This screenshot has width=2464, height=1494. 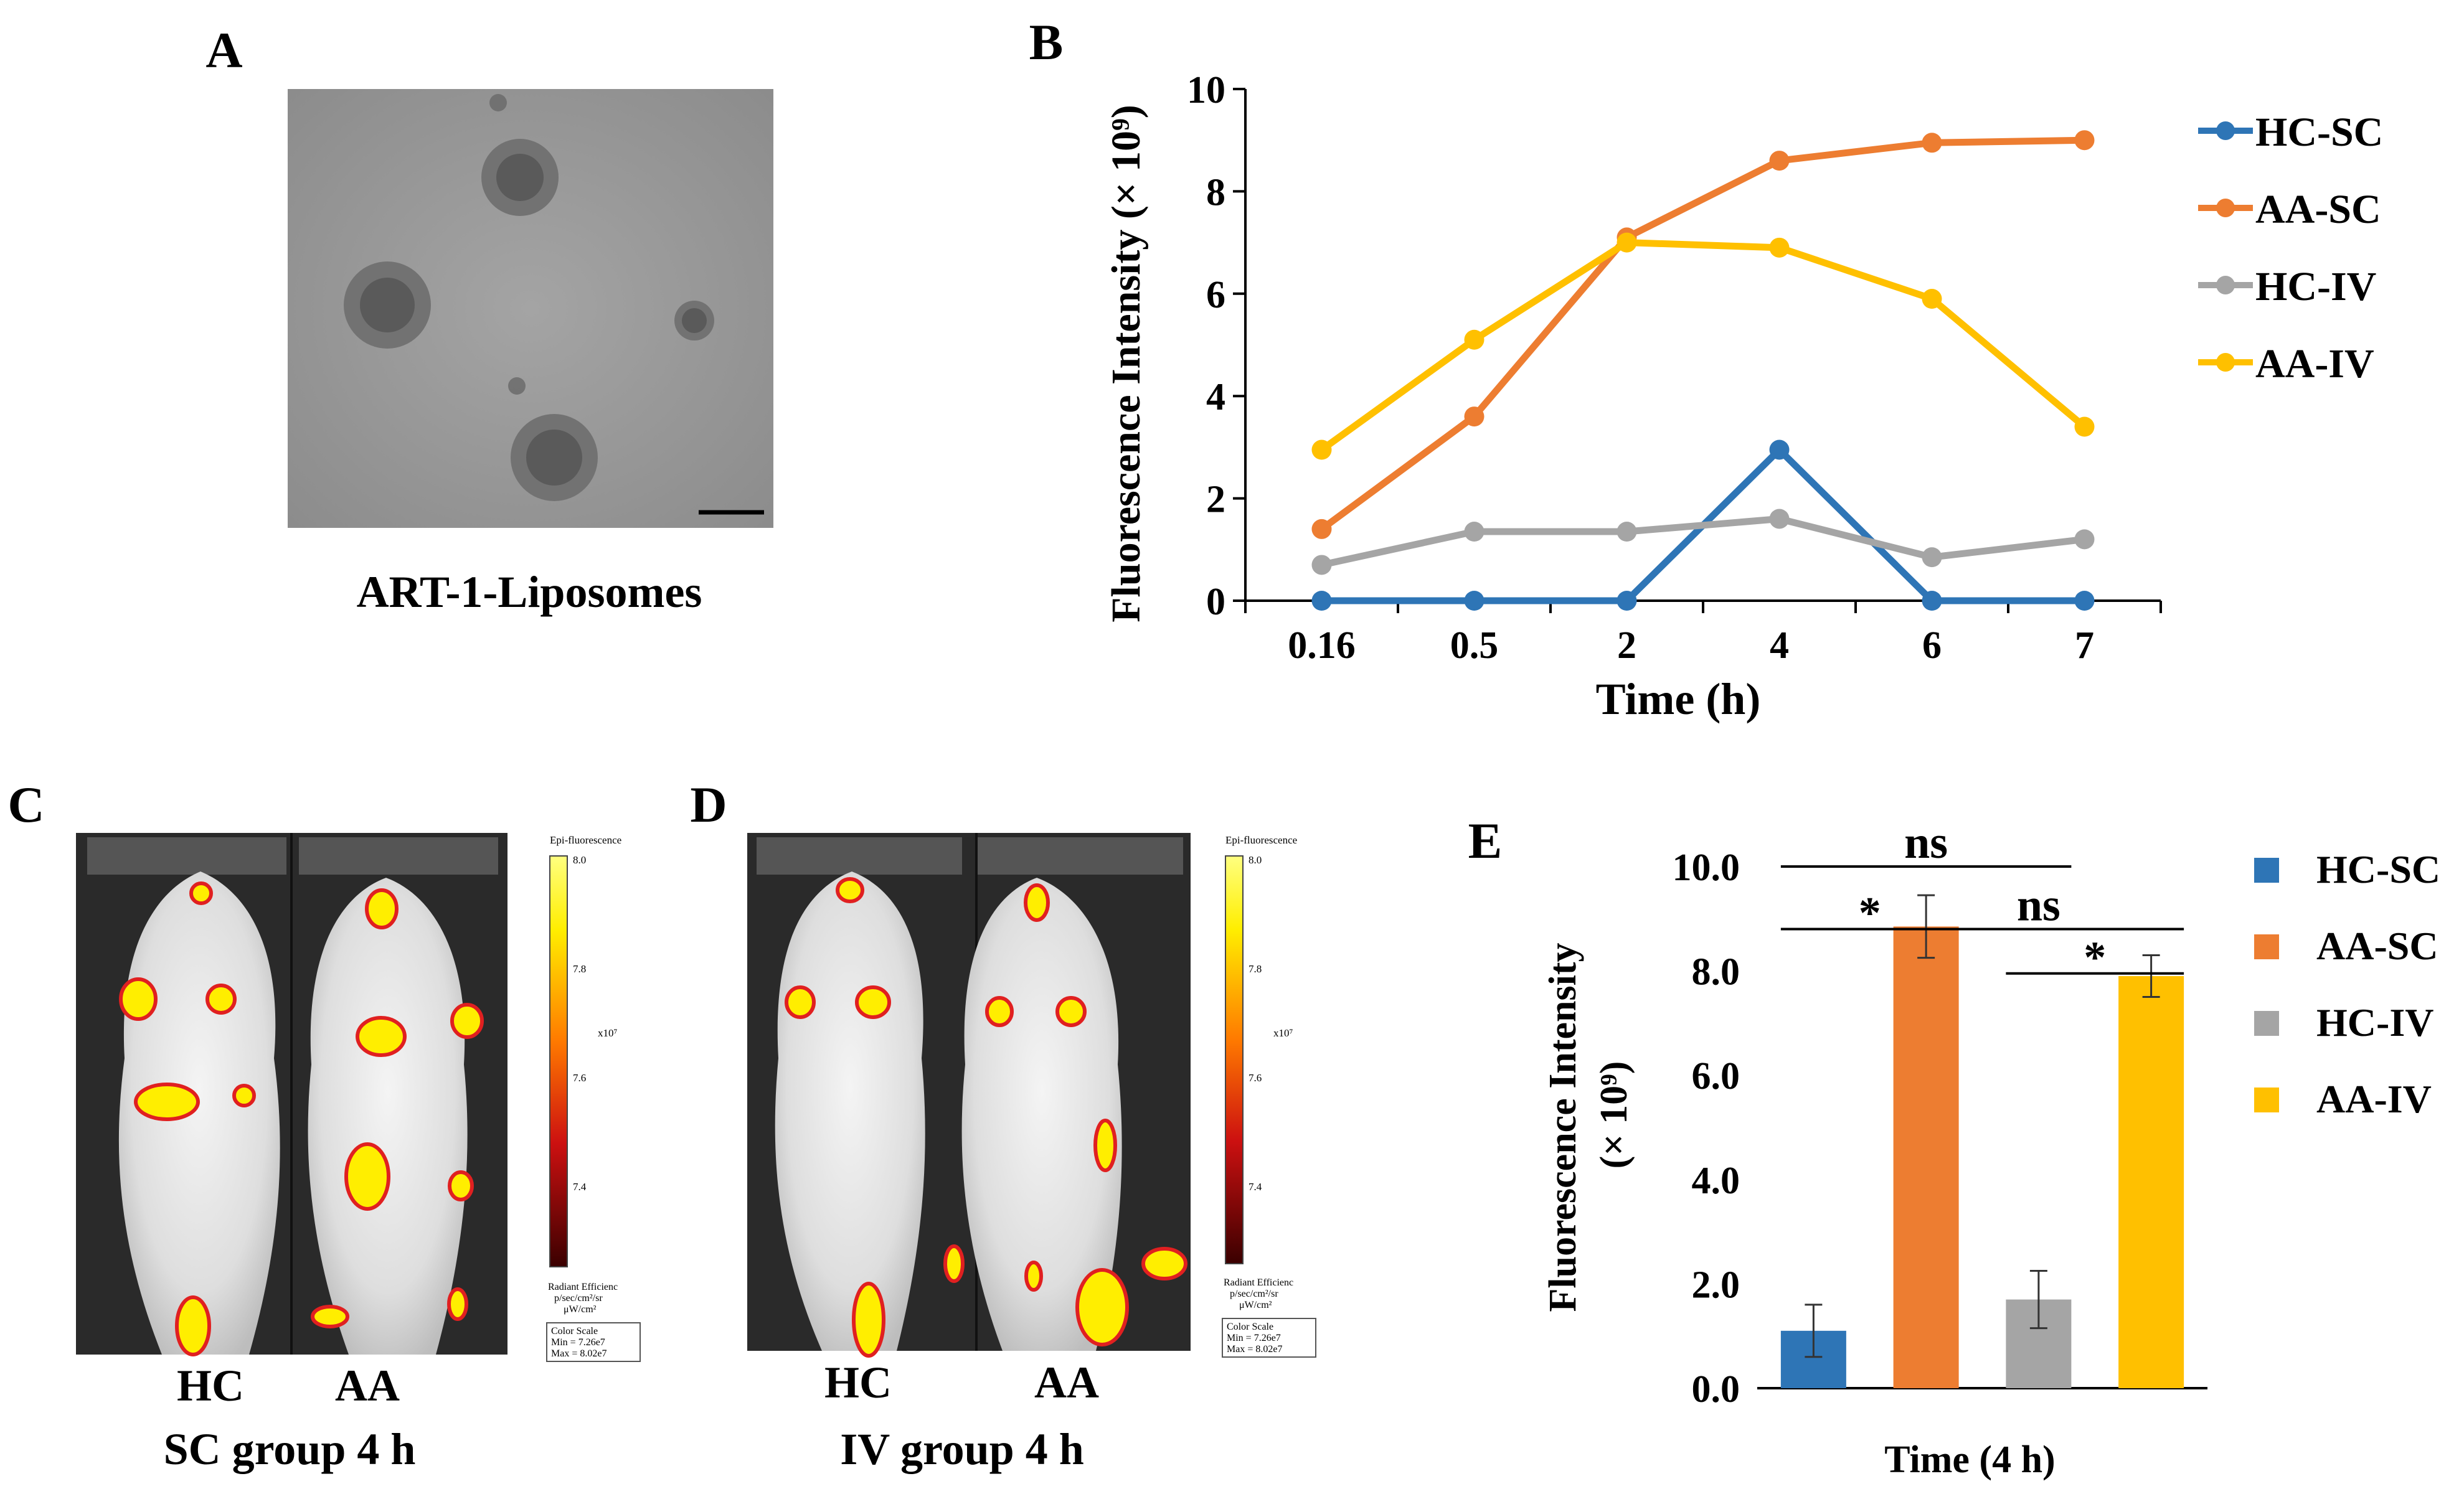 What do you see at coordinates (579, 969) in the screenshot?
I see `scale-tick: 7.8` at bounding box center [579, 969].